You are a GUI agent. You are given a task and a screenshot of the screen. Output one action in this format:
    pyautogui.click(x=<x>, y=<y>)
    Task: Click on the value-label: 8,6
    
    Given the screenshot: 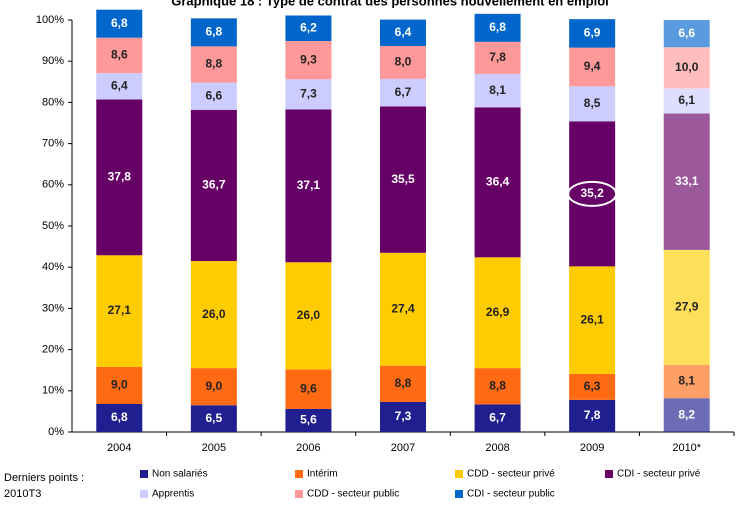 What is the action you would take?
    pyautogui.click(x=119, y=55)
    